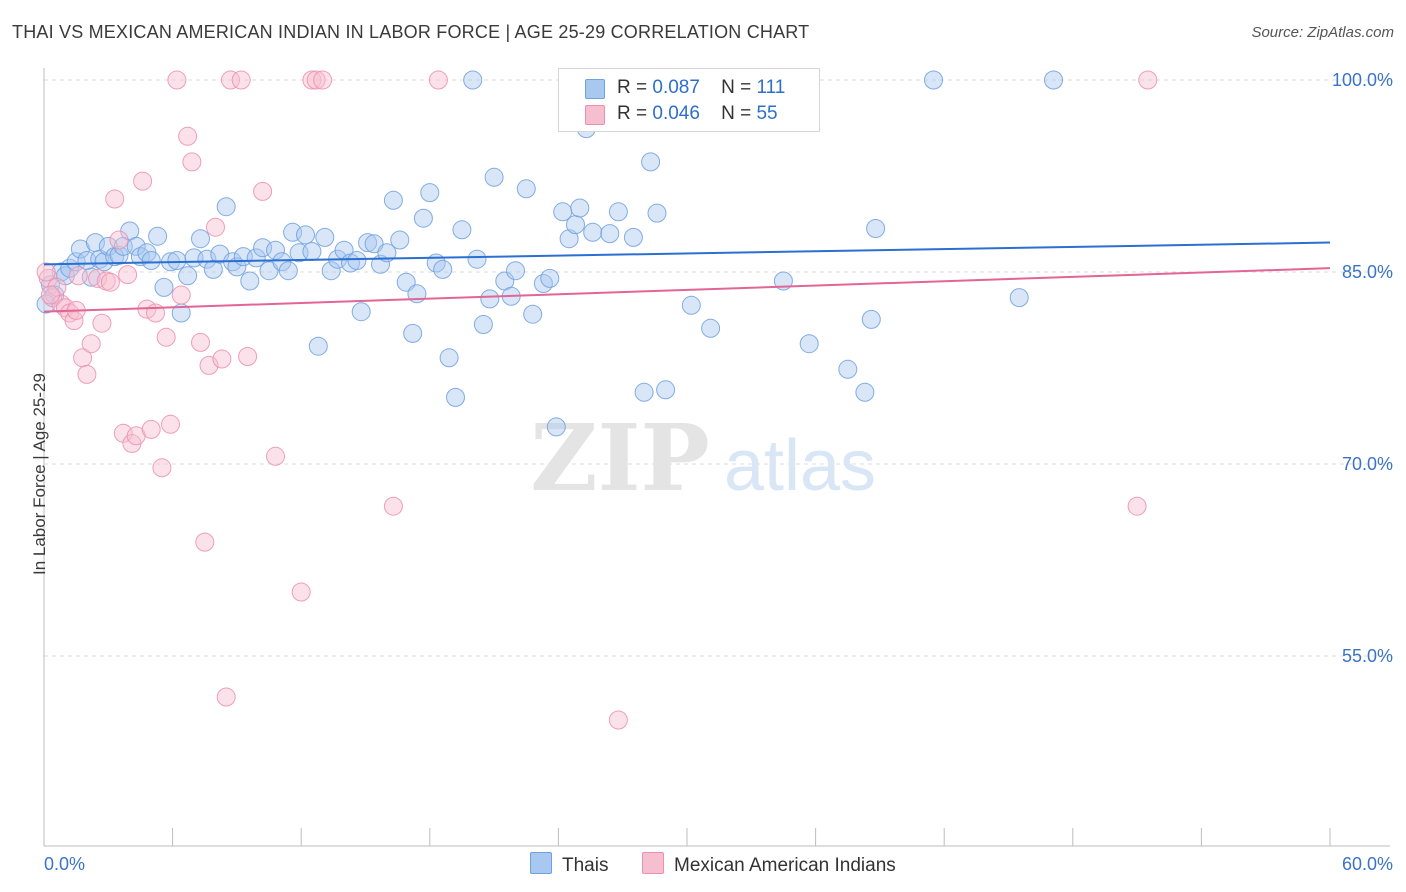  I want to click on mexican-legend-label: Mexican American Indians, so click(785, 865).